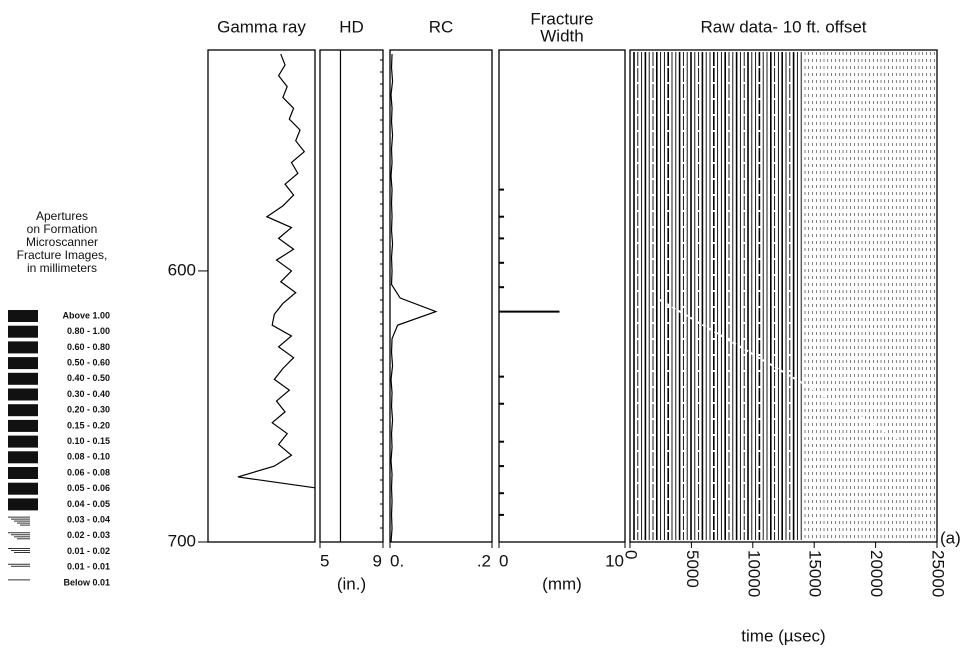 The width and height of the screenshot is (971, 656). What do you see at coordinates (86, 315) in the screenshot?
I see `legend-label: Above 1.00` at bounding box center [86, 315].